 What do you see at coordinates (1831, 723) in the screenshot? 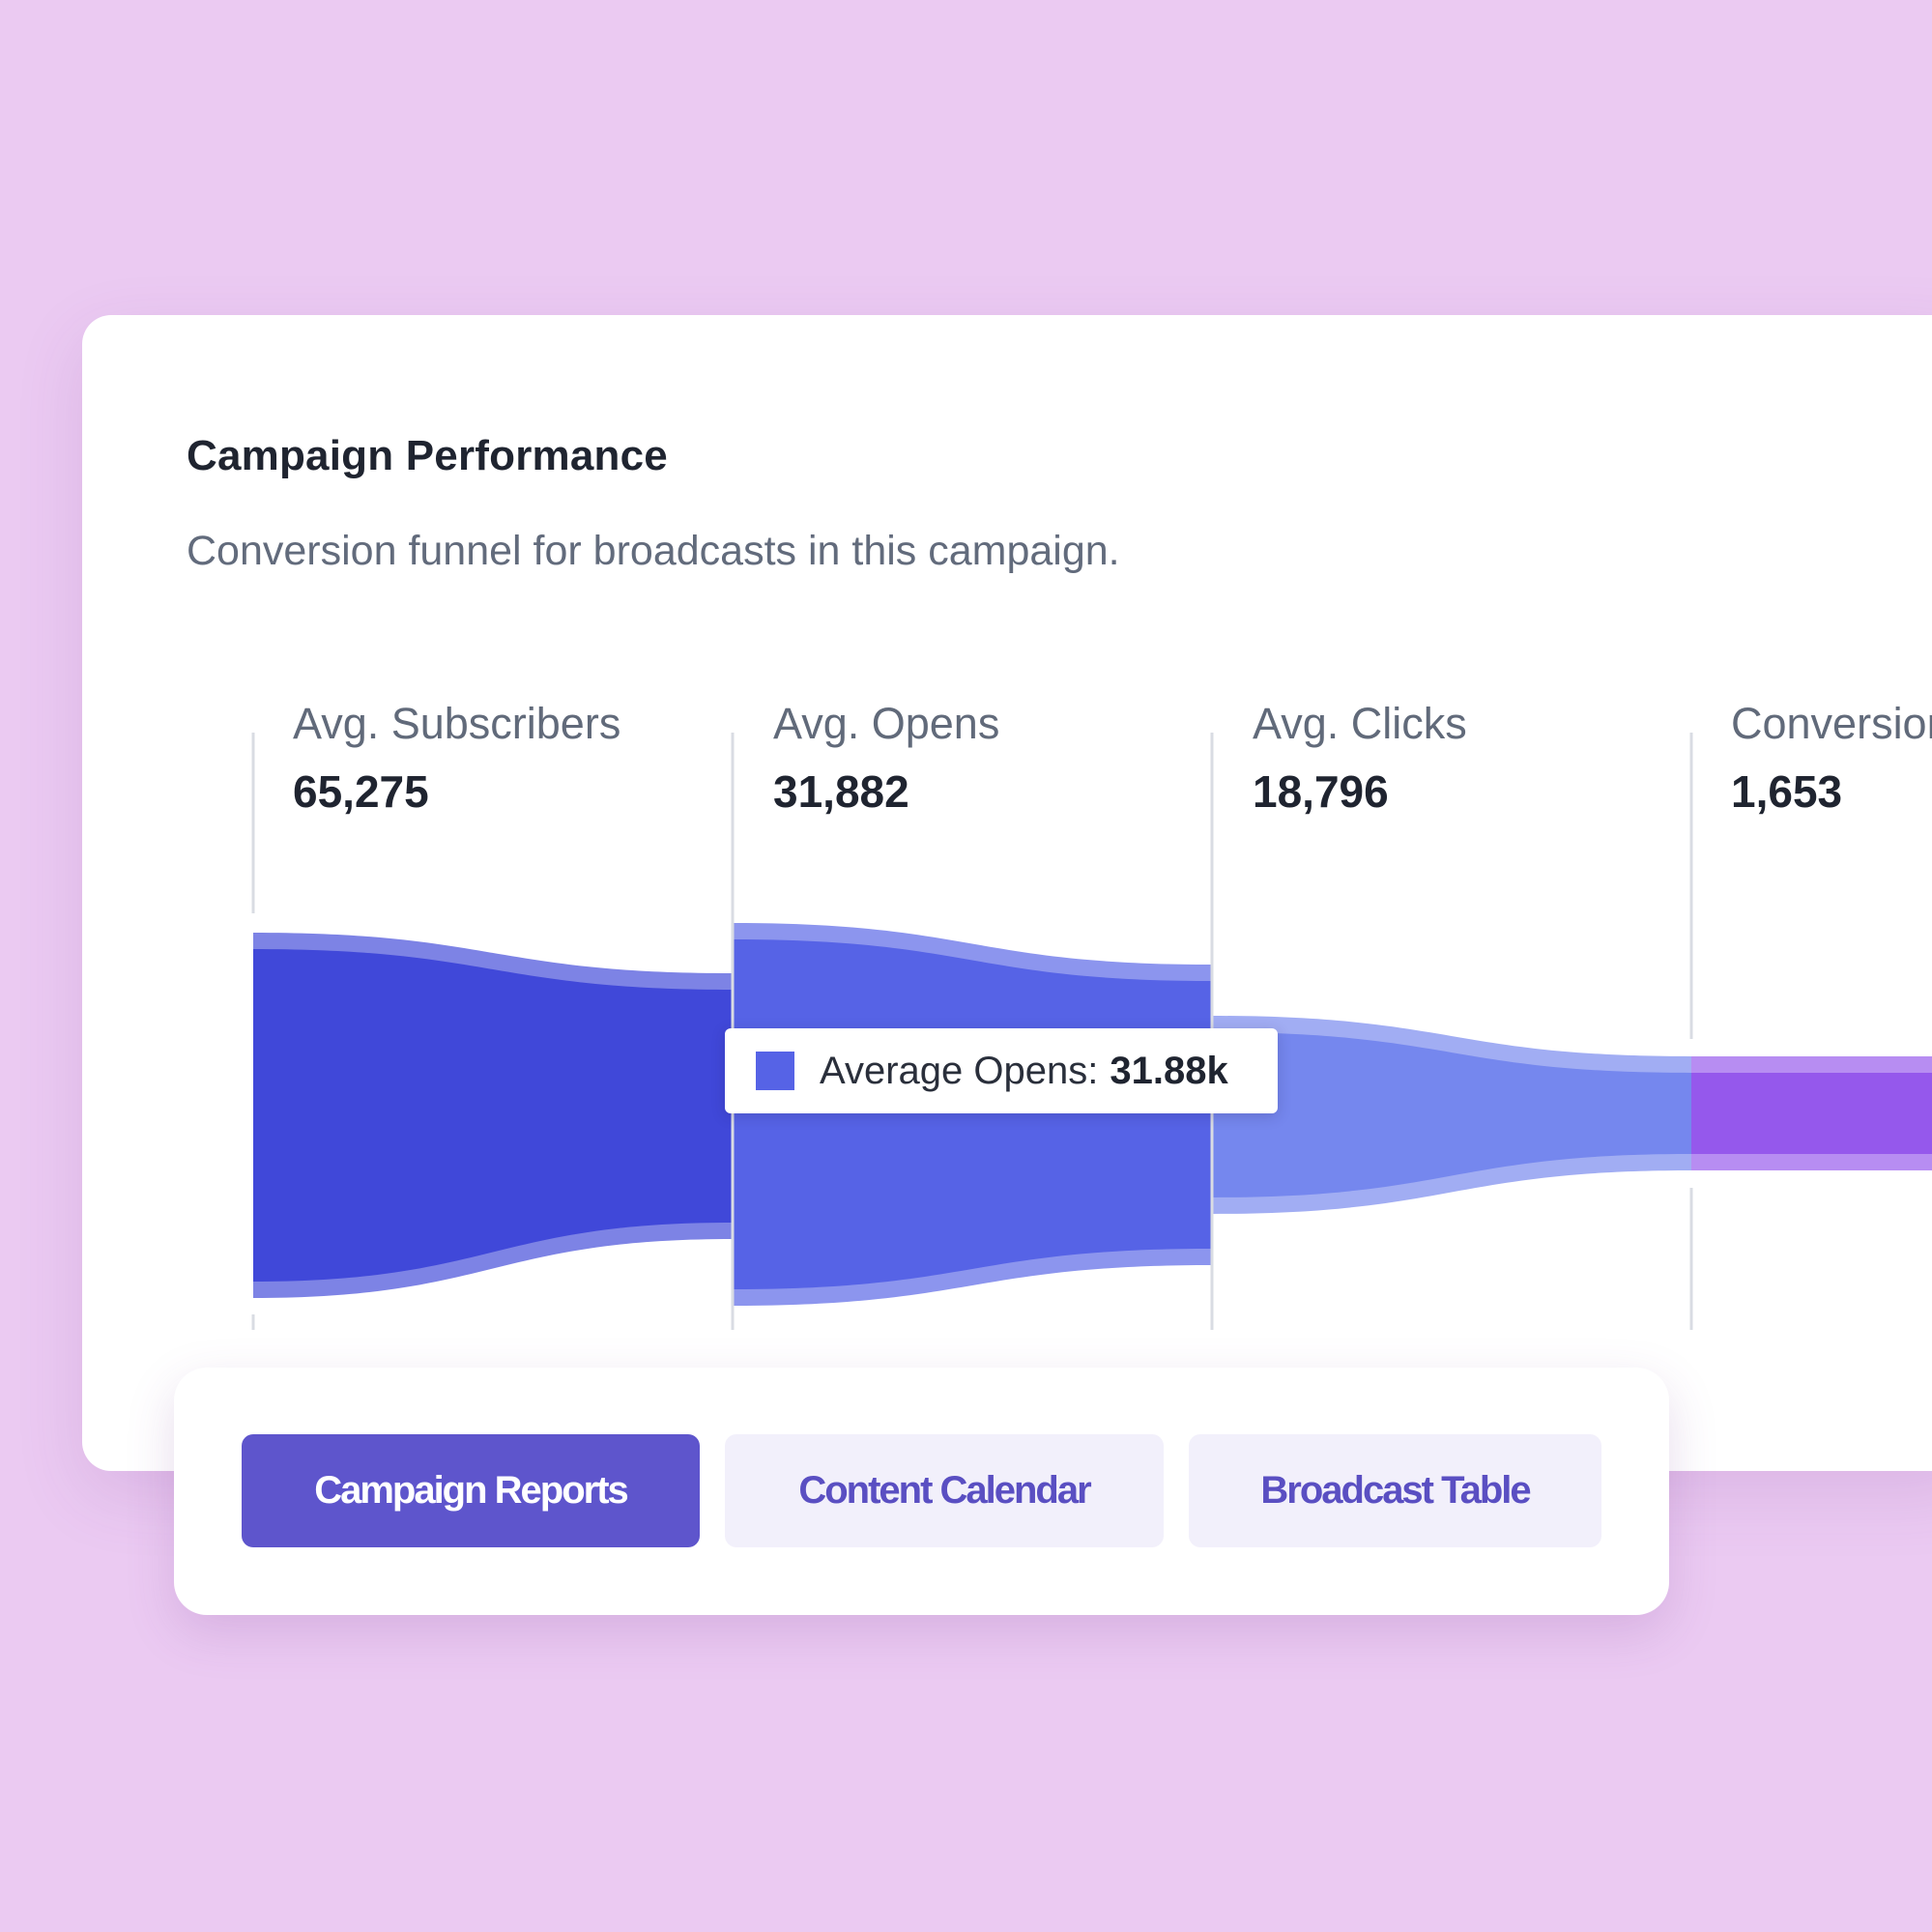
I see `stage-label-conversions: Conversions` at bounding box center [1831, 723].